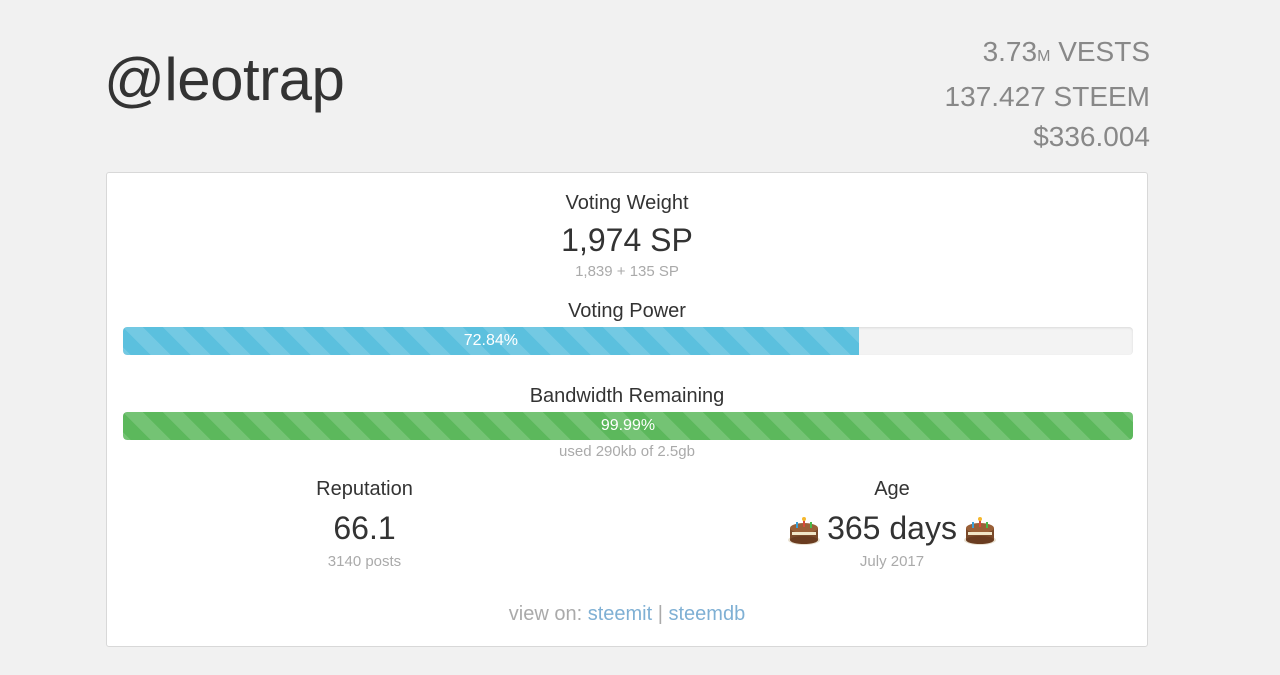  I want to click on steemit-link: steemit, so click(620, 614).